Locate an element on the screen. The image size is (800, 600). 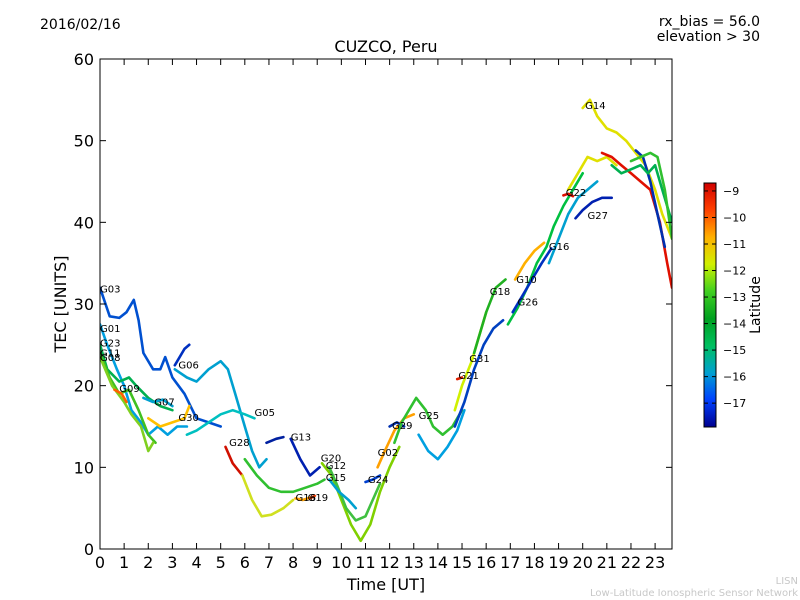
y-tick-label-6: 60 is located at coordinates (84, 59).